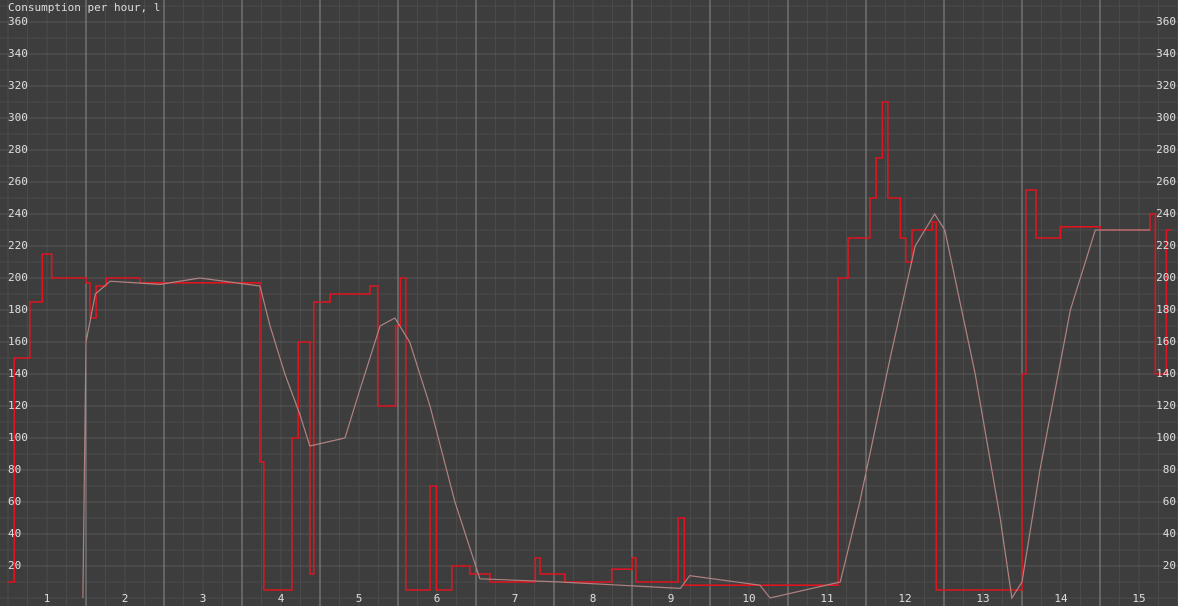 Image resolution: width=1178 pixels, height=606 pixels. What do you see at coordinates (1166, 405) in the screenshot?
I see `y-tick-label-right: 120` at bounding box center [1166, 405].